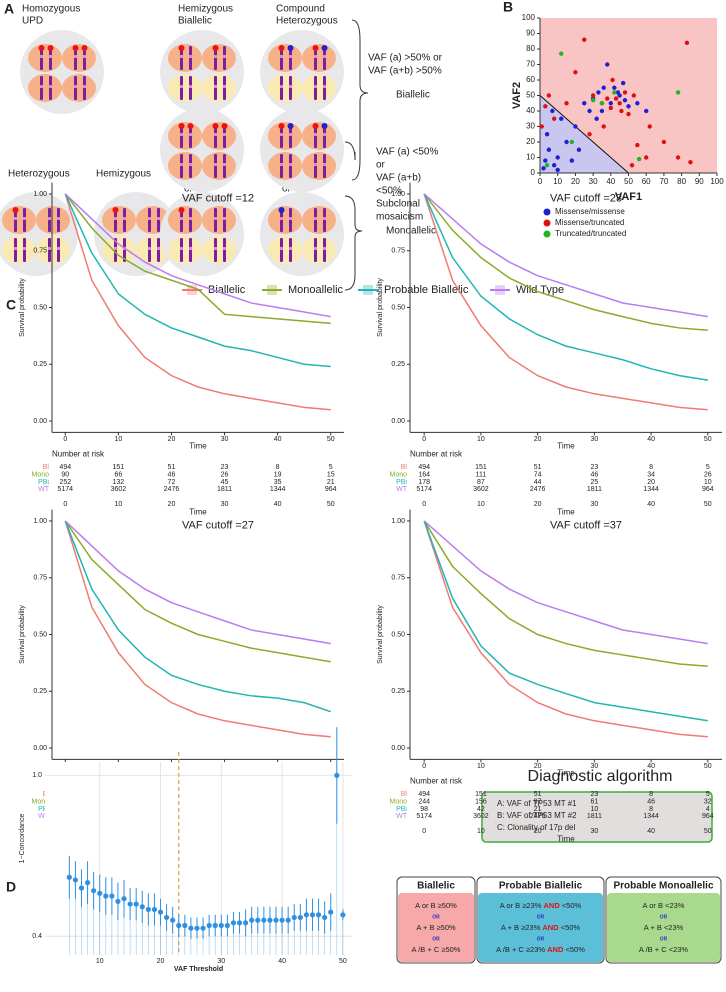 This screenshot has height=992, width=726. Describe the element at coordinates (530, 110) in the screenshot. I see `y-tick-label: 40` at that location.